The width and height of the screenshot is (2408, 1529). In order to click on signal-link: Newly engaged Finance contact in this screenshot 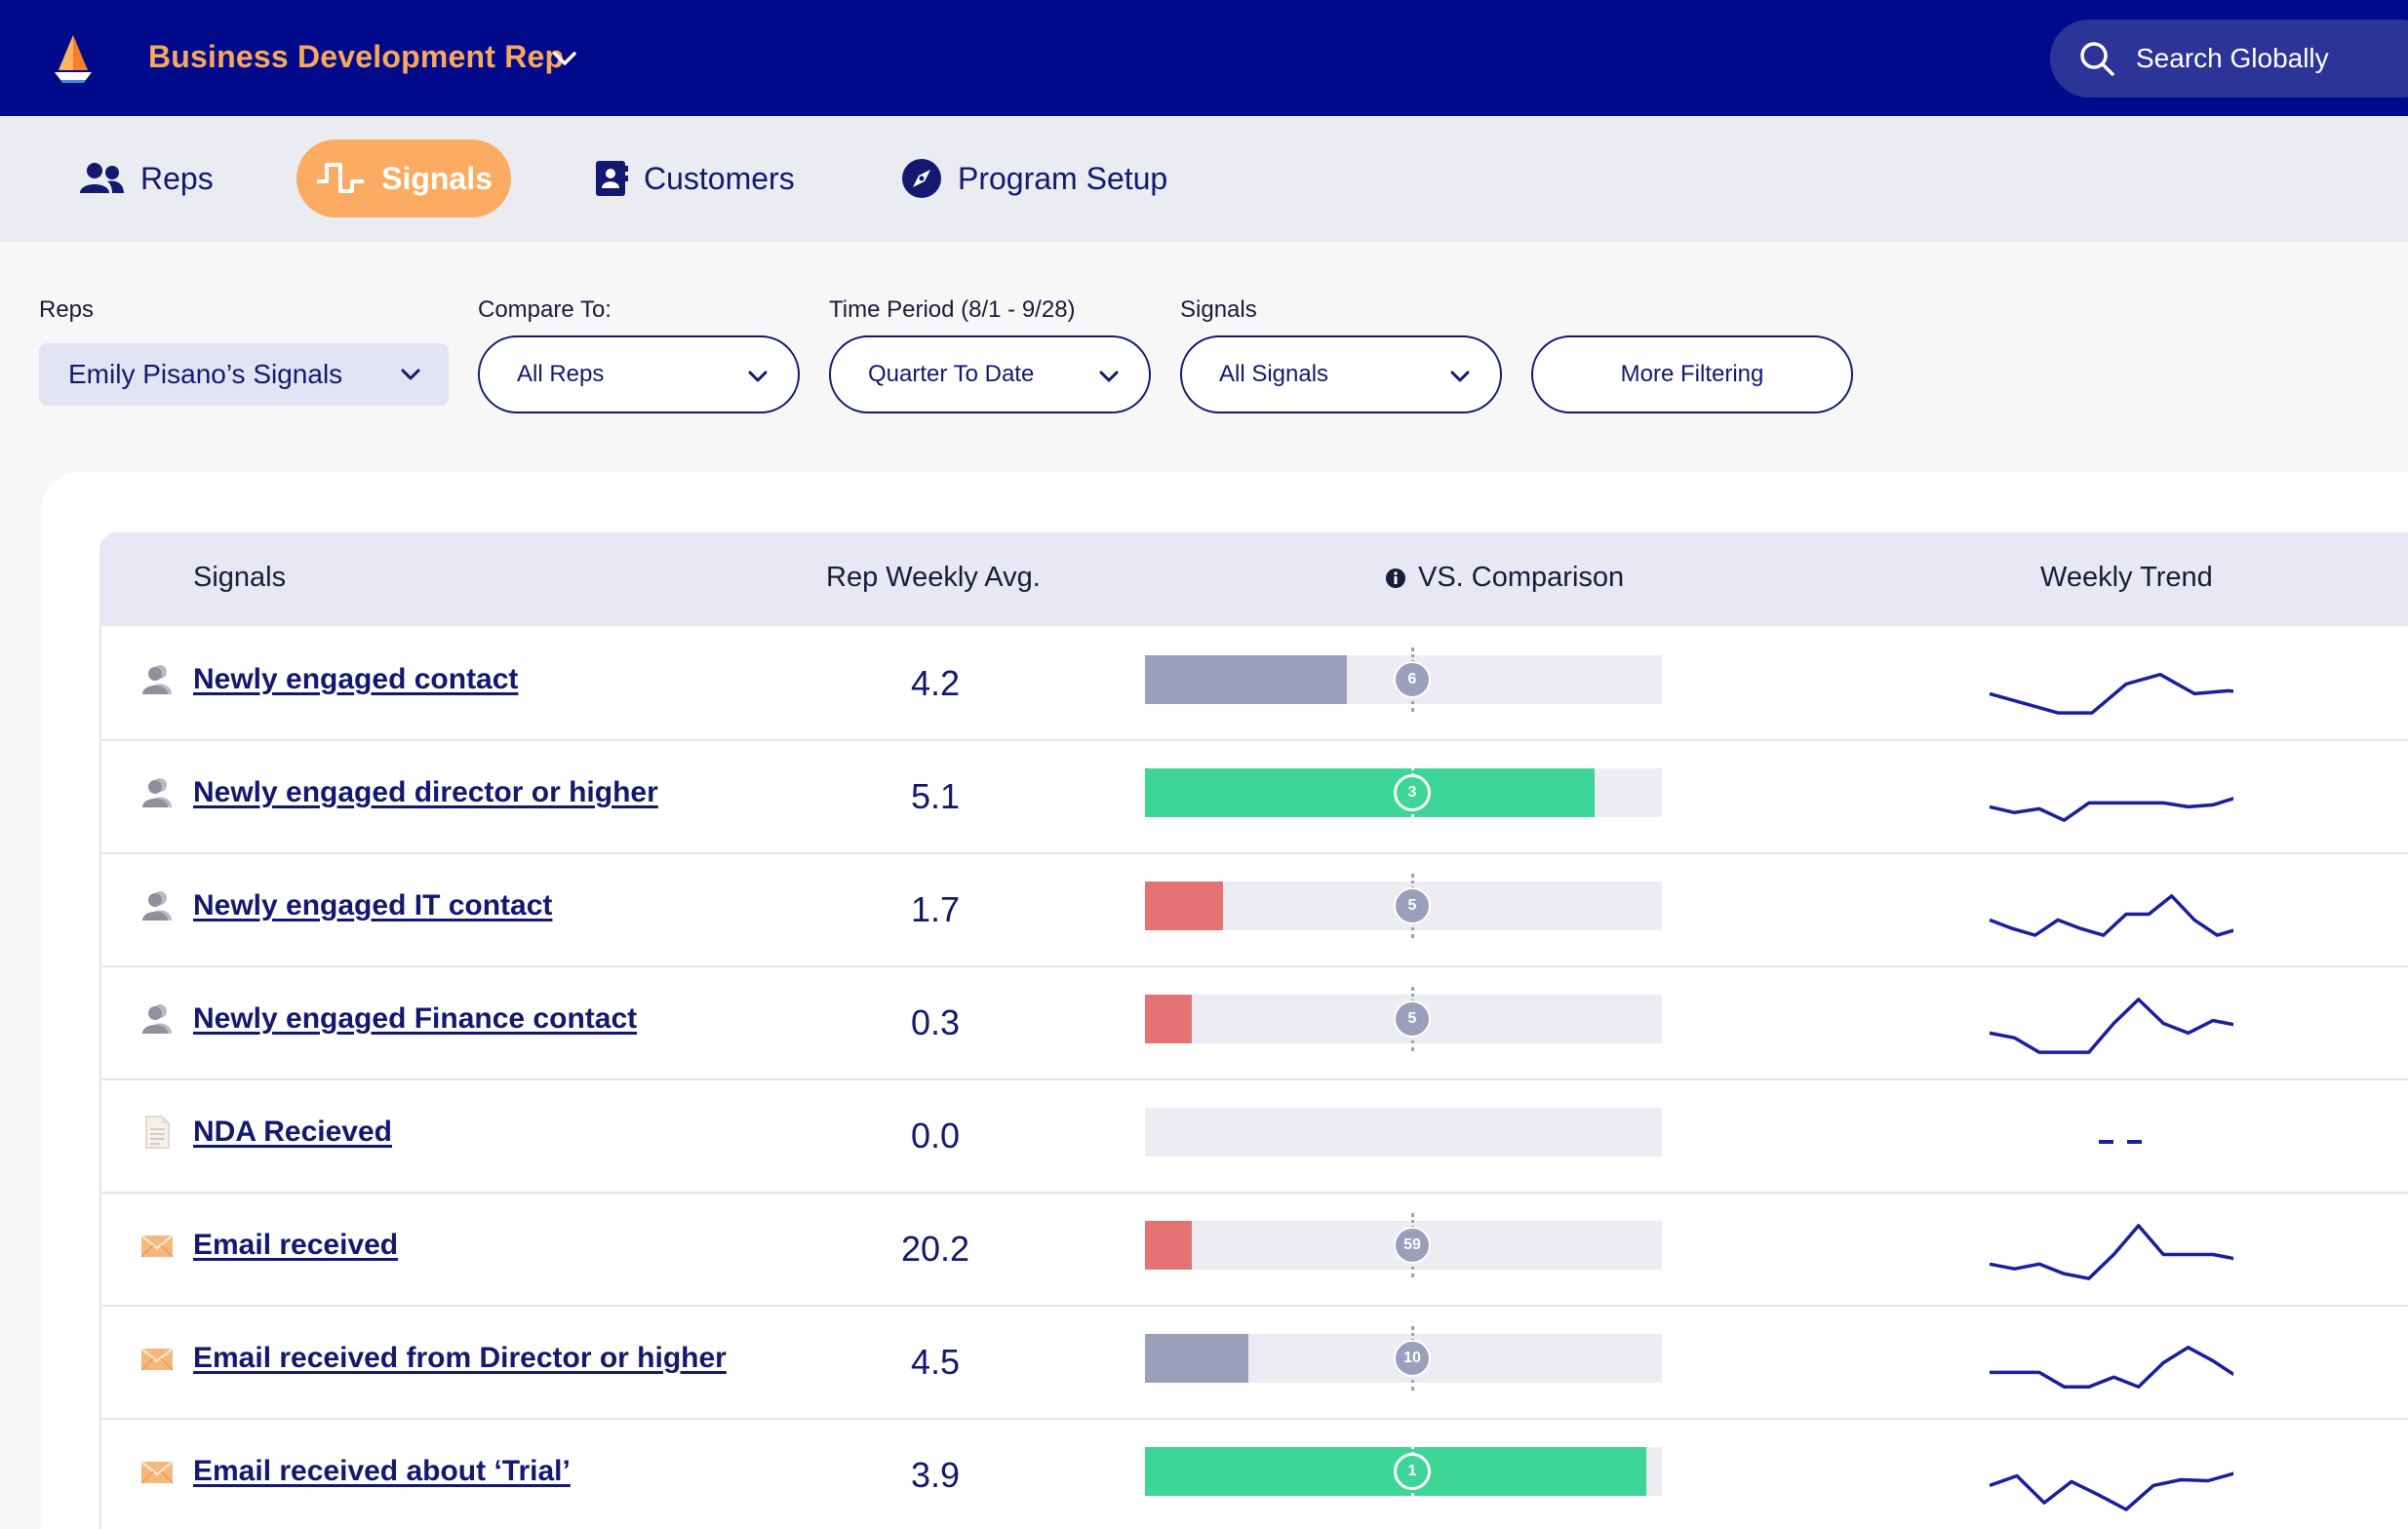, I will do `click(415, 1018)`.